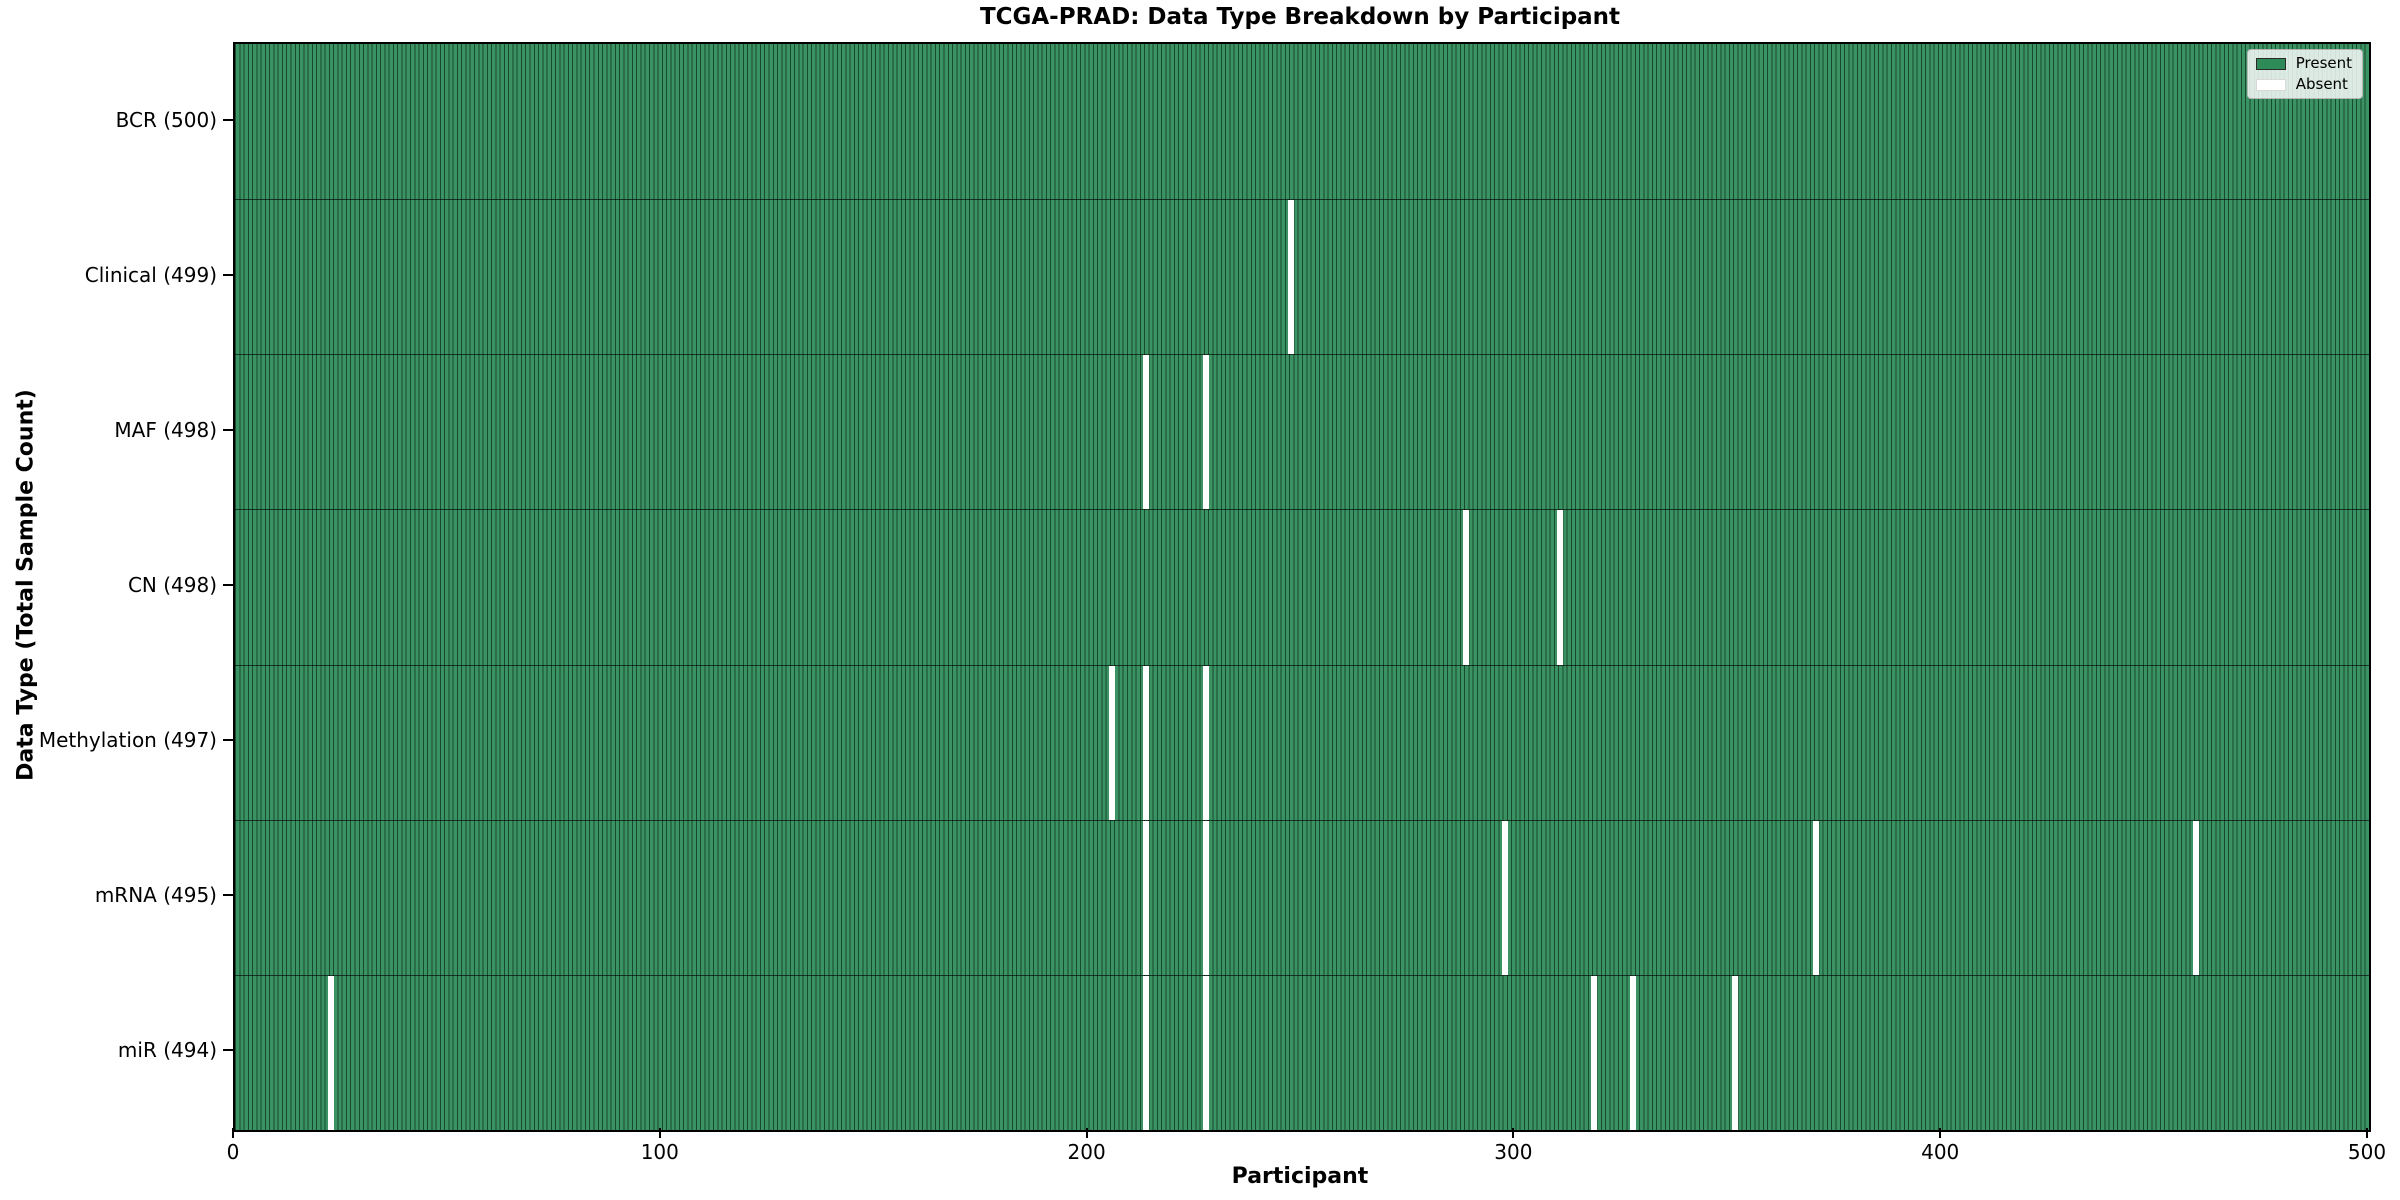 Image resolution: width=2400 pixels, height=1200 pixels. I want to click on y-tick-label: Methylation (497), so click(127, 740).